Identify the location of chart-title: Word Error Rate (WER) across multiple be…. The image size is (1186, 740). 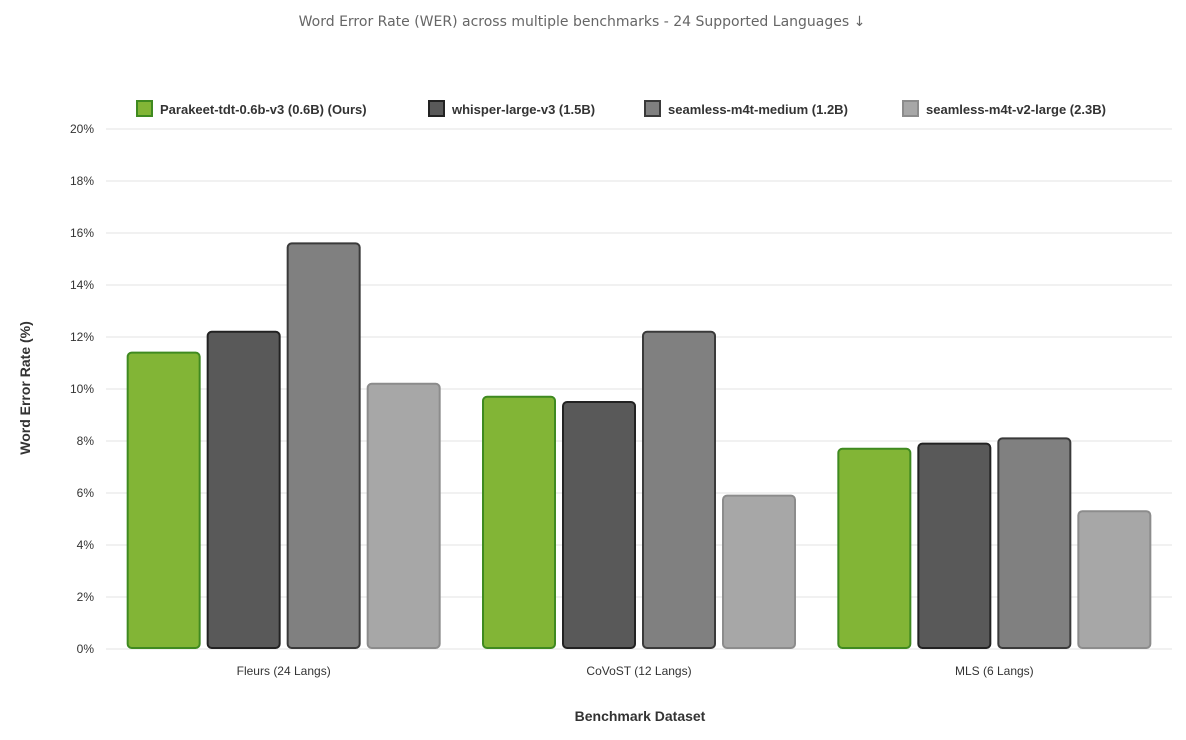
(582, 22).